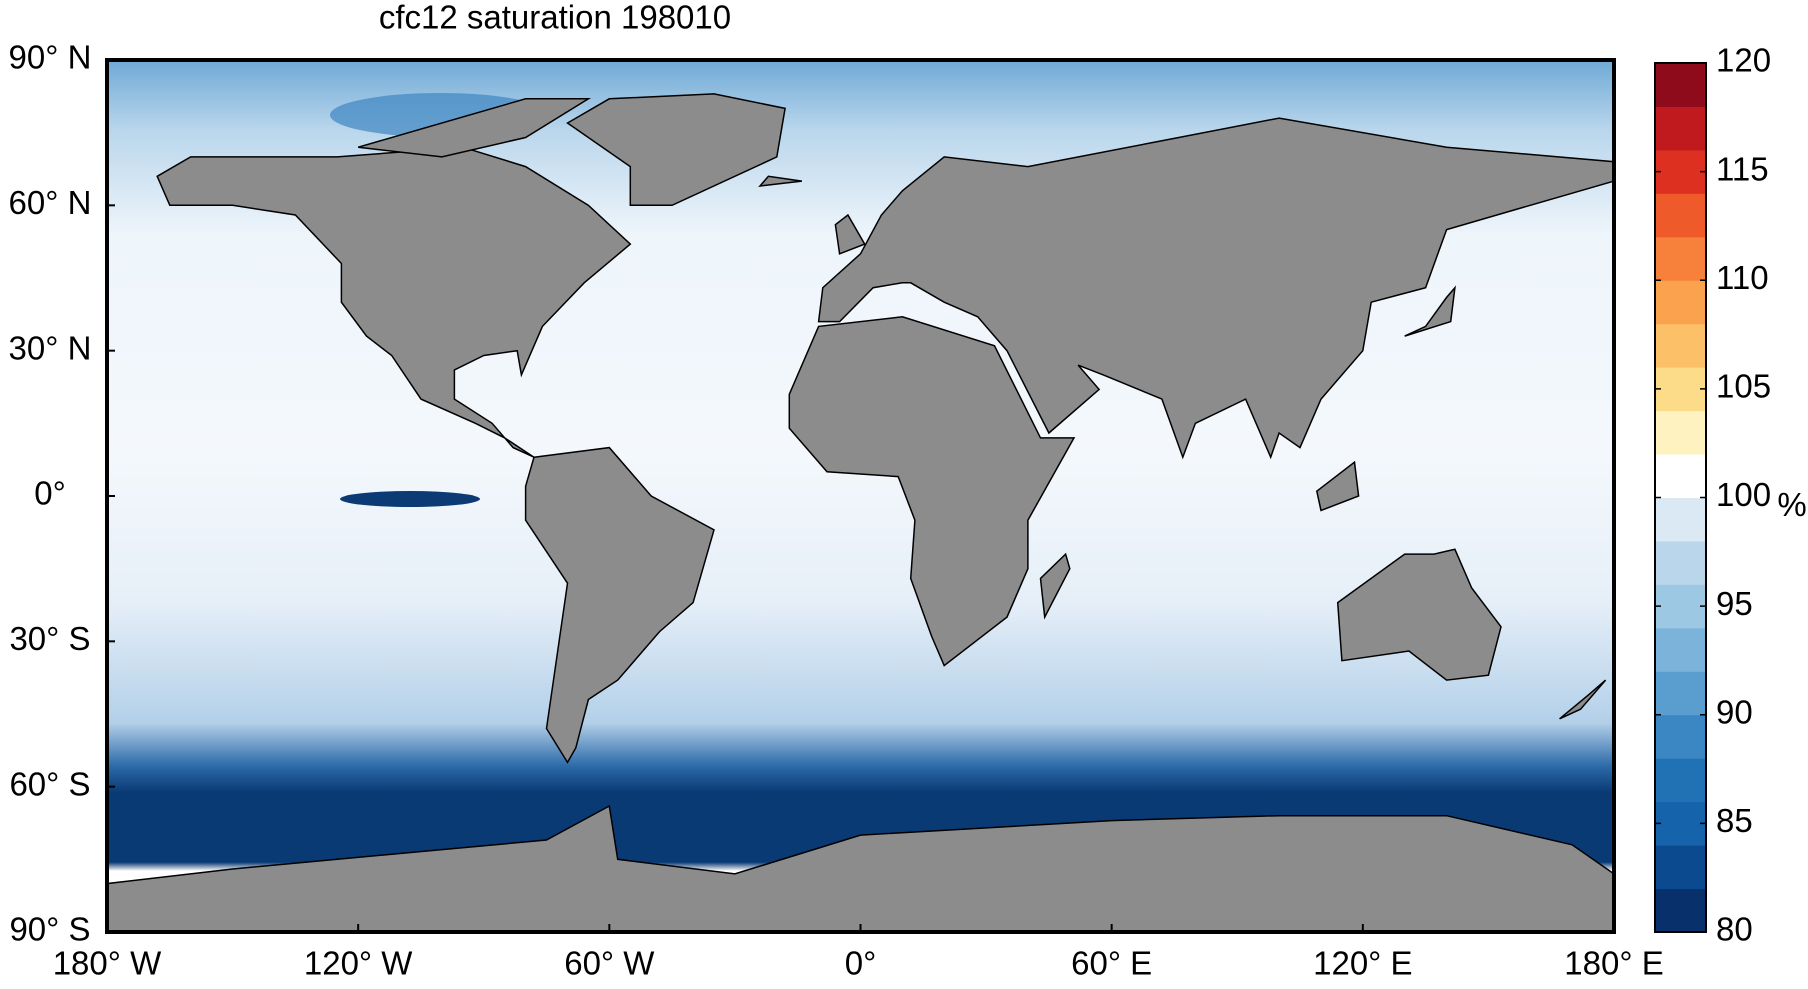 Image resolution: width=1808 pixels, height=989 pixels. What do you see at coordinates (1742, 277) in the screenshot?
I see `colorbar-tick-label: 110` at bounding box center [1742, 277].